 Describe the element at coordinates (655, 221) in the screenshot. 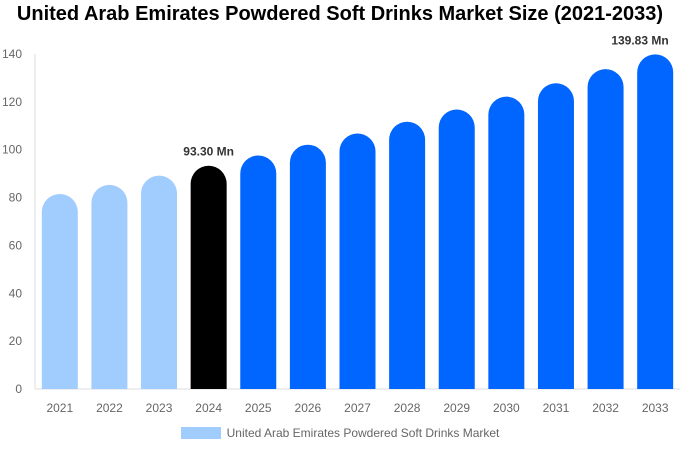

I see `bar-2033` at that location.